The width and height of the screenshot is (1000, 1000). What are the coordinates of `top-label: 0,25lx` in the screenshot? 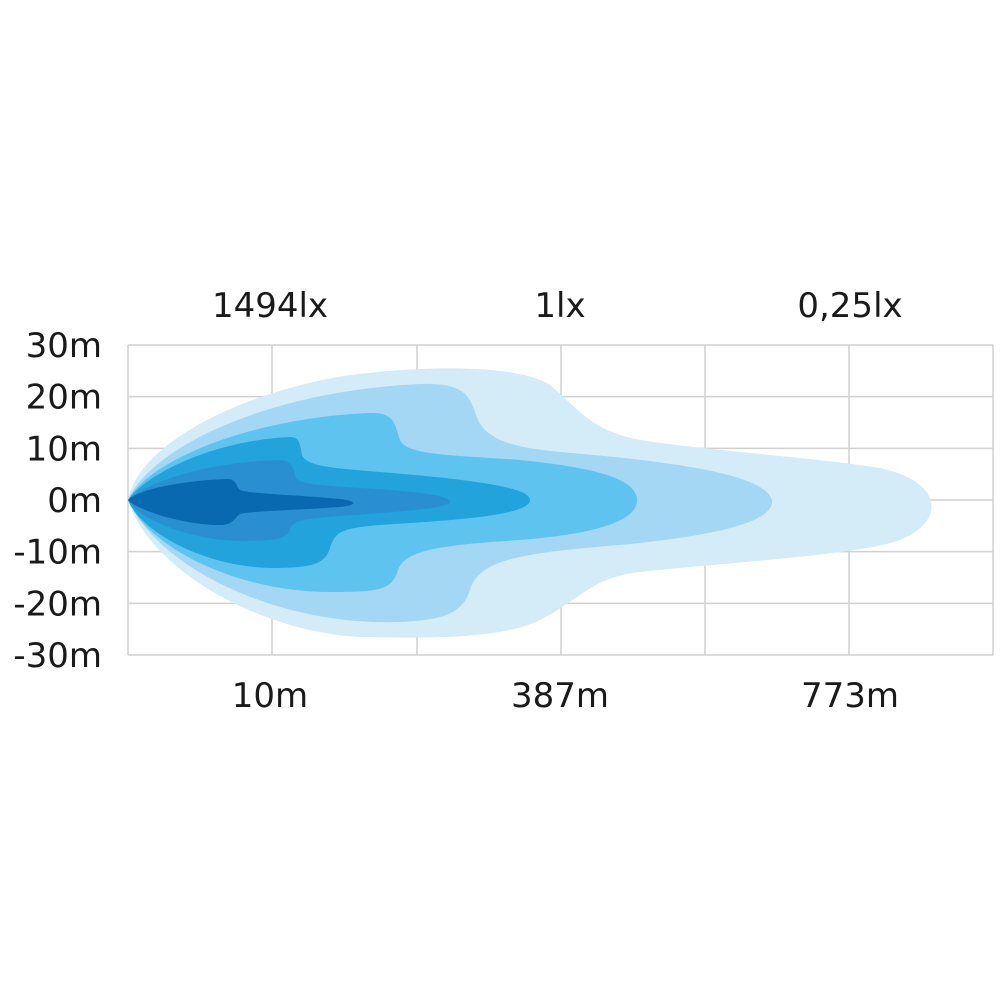 It's located at (849, 306).